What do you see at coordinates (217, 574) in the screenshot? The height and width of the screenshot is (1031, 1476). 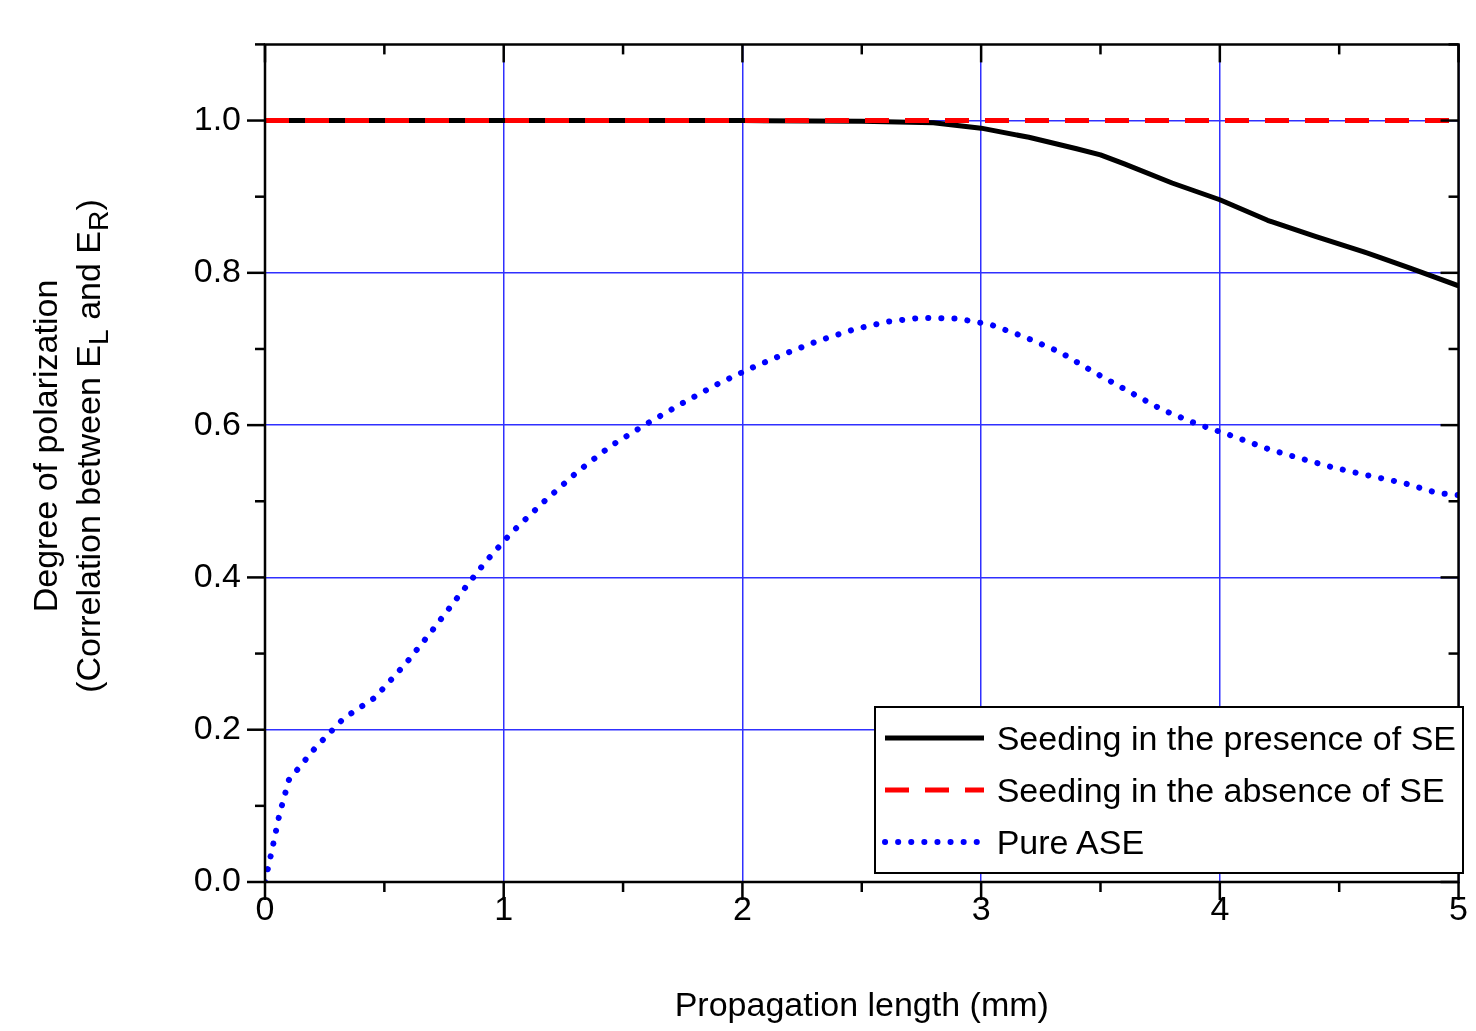 I see `y-tick-label: 0.4` at bounding box center [217, 574].